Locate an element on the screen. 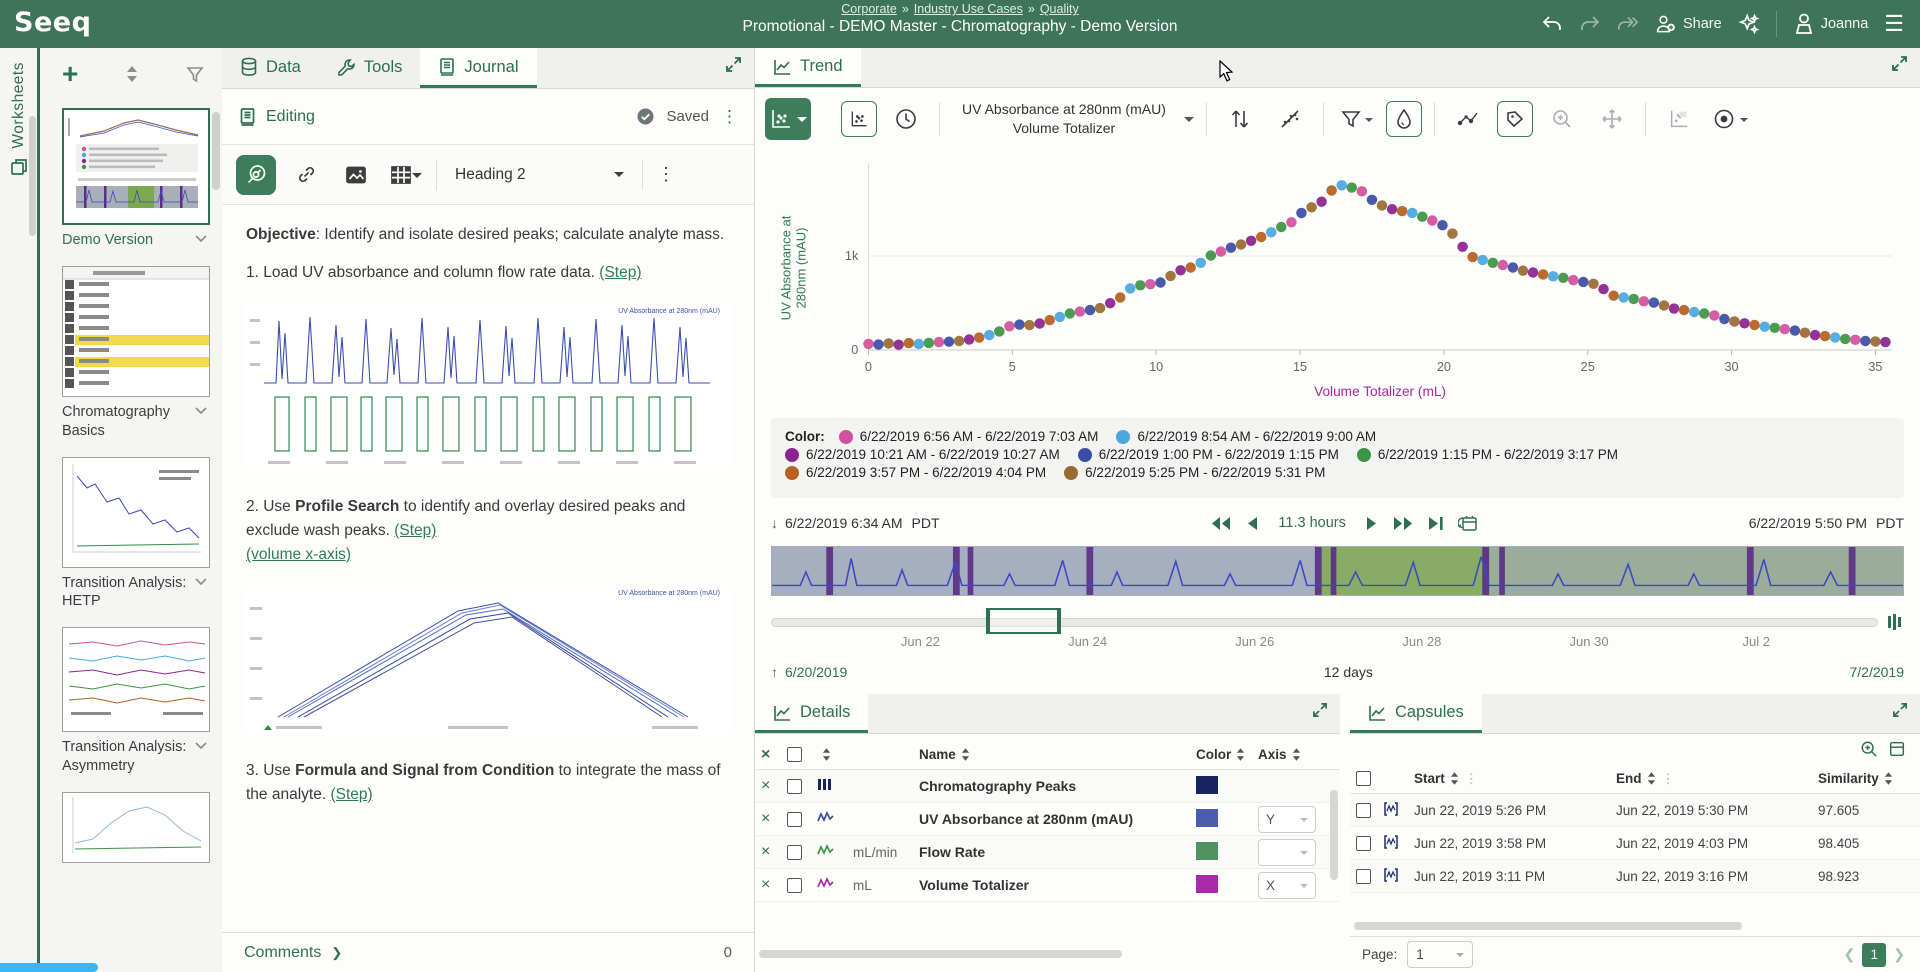 The height and width of the screenshot is (972, 1920). share-button: Share is located at coordinates (1688, 24).